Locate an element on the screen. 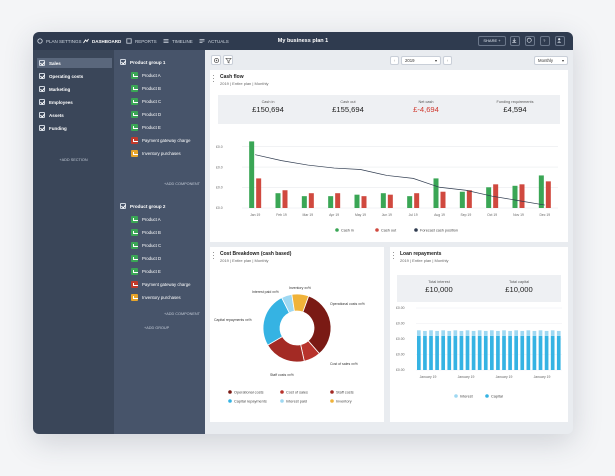  legend-label: Interest is located at coordinates (467, 396).